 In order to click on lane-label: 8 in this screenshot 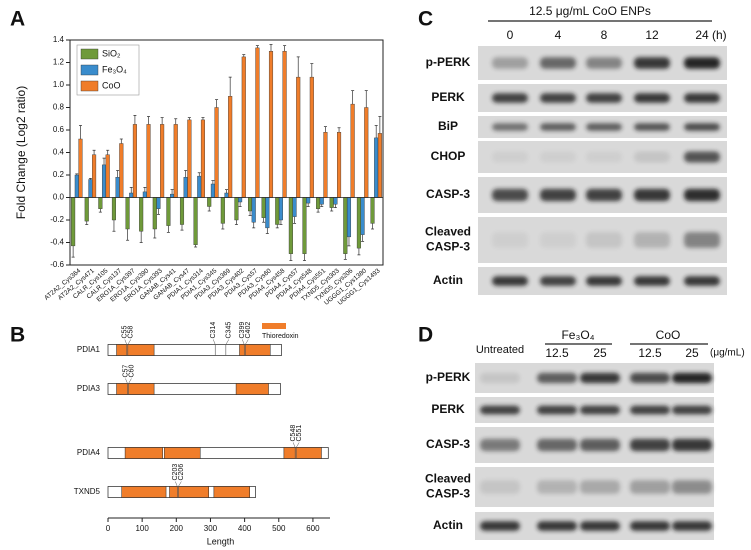, I will do `click(604, 35)`.